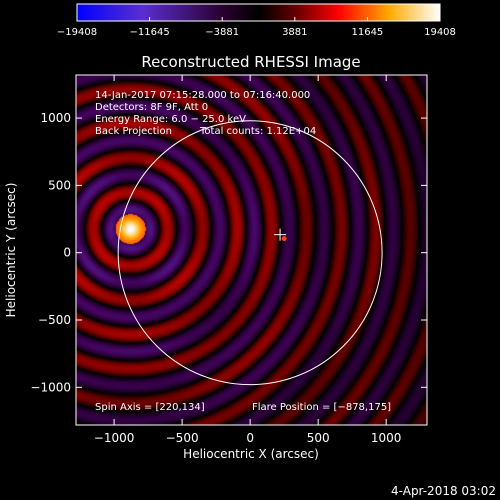 This screenshot has height=500, width=500. I want to click on y-tick-label: 0, so click(67, 253).